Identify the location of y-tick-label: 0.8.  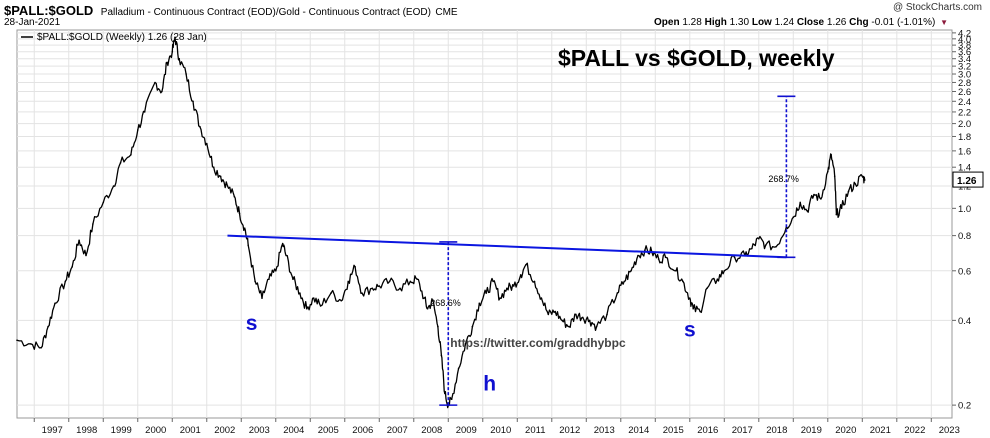
(964, 236).